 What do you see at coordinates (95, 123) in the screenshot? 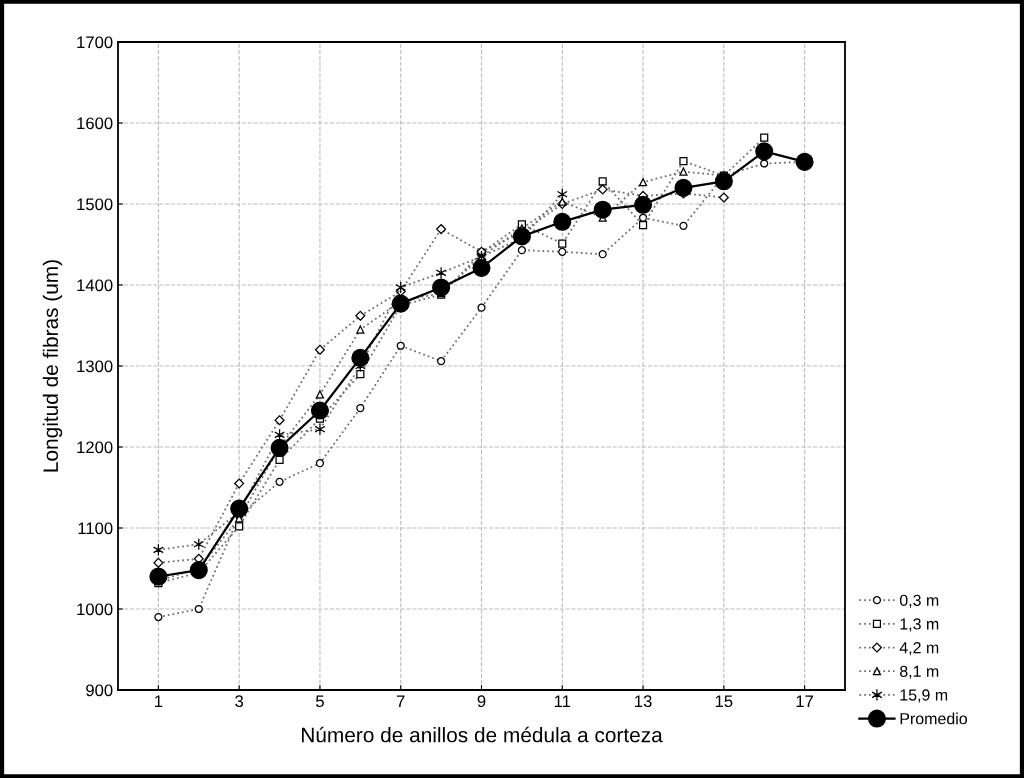
I see `y-tick-label: 1600` at bounding box center [95, 123].